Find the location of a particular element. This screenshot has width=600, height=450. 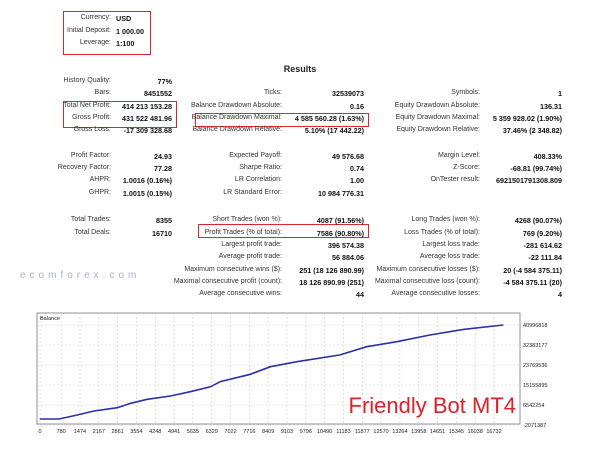

account-info-value: 1 000.00 is located at coordinates (130, 31).